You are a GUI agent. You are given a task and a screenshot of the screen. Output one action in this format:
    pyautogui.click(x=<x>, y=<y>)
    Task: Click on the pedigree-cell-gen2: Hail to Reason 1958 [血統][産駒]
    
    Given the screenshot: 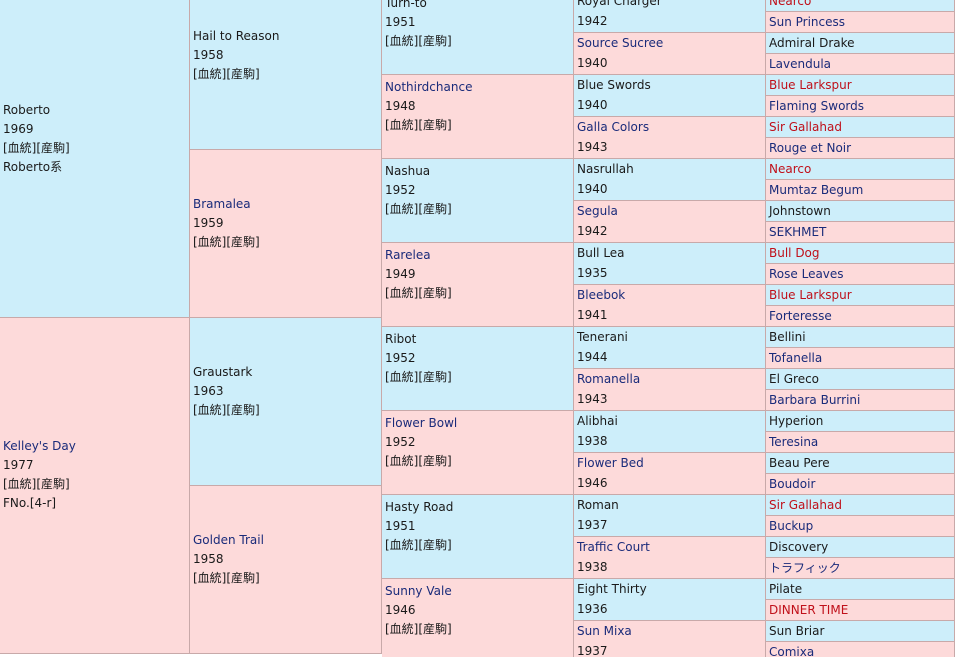 What is the action you would take?
    pyautogui.click(x=286, y=75)
    